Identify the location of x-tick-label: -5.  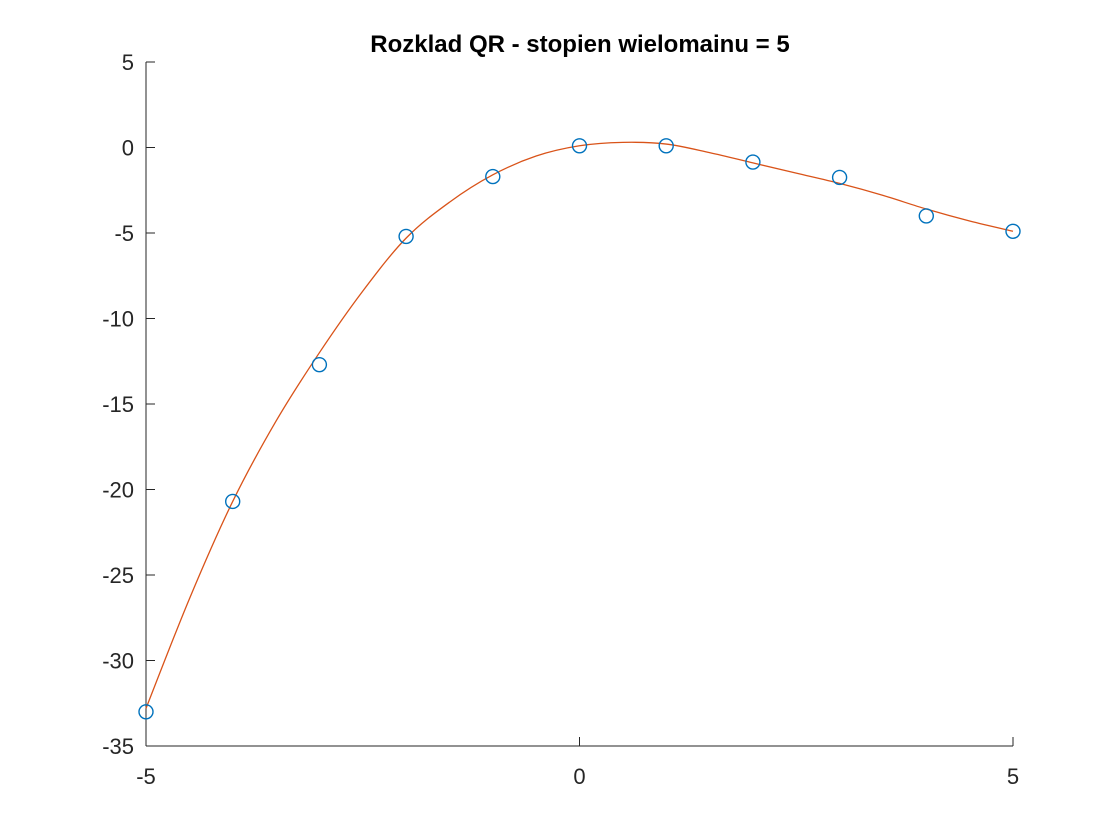
(146, 776).